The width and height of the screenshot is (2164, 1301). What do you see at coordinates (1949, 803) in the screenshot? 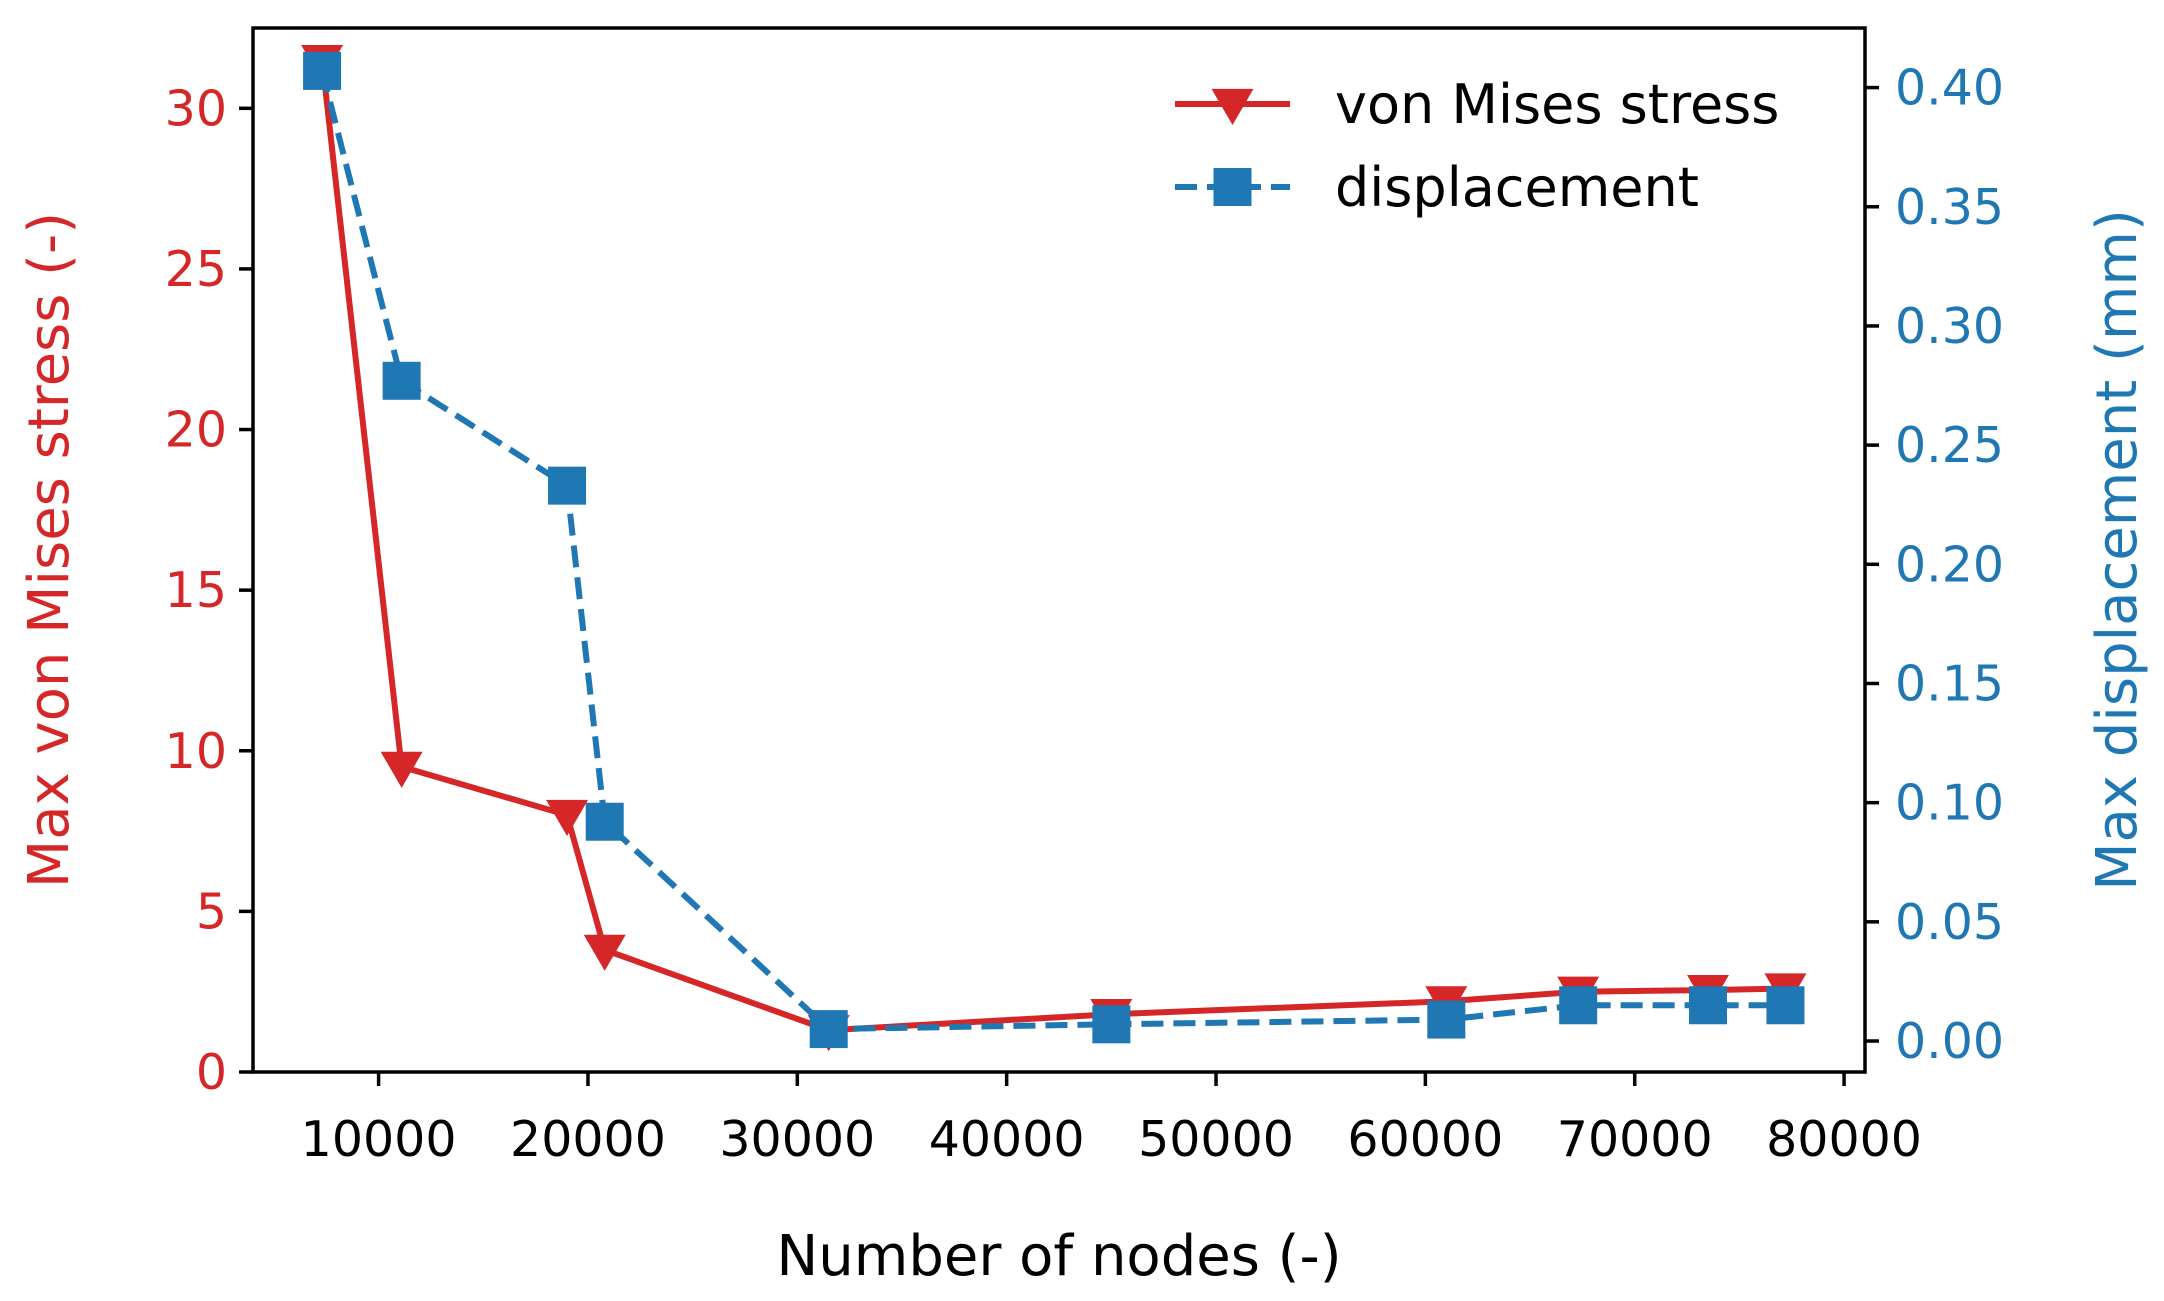
I see `y-right-tick-label: 0.10` at bounding box center [1949, 803].